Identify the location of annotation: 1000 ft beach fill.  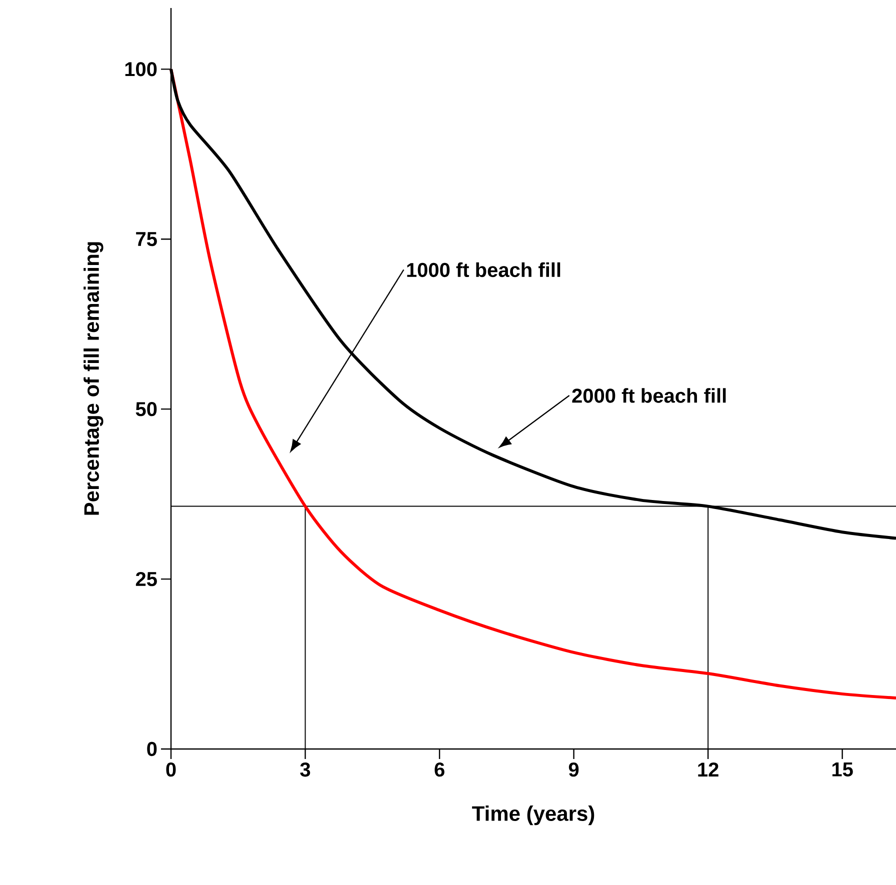
(483, 270).